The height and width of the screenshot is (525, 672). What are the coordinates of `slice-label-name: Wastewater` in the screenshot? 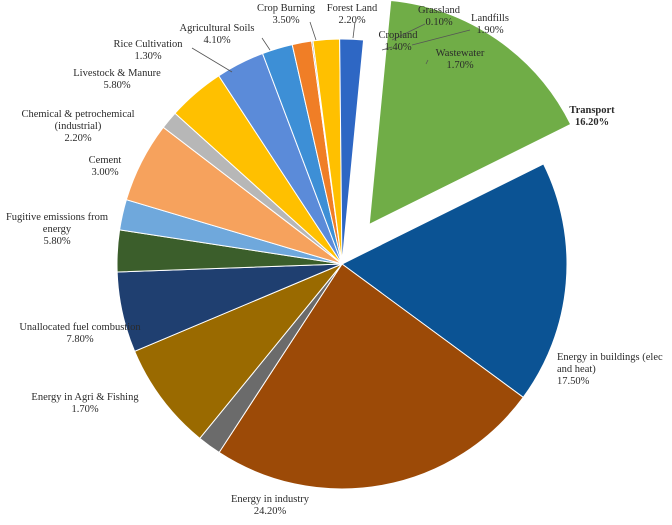 It's located at (460, 53).